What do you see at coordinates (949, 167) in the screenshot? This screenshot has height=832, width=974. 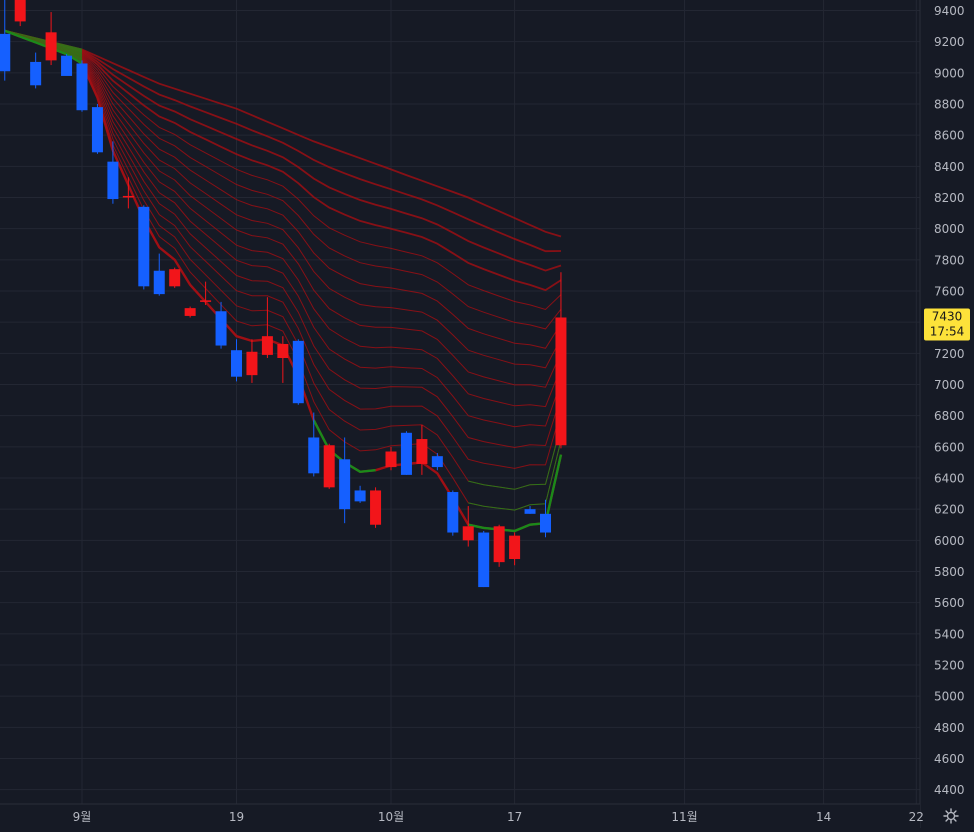 I see `price-tick-label: 8400` at bounding box center [949, 167].